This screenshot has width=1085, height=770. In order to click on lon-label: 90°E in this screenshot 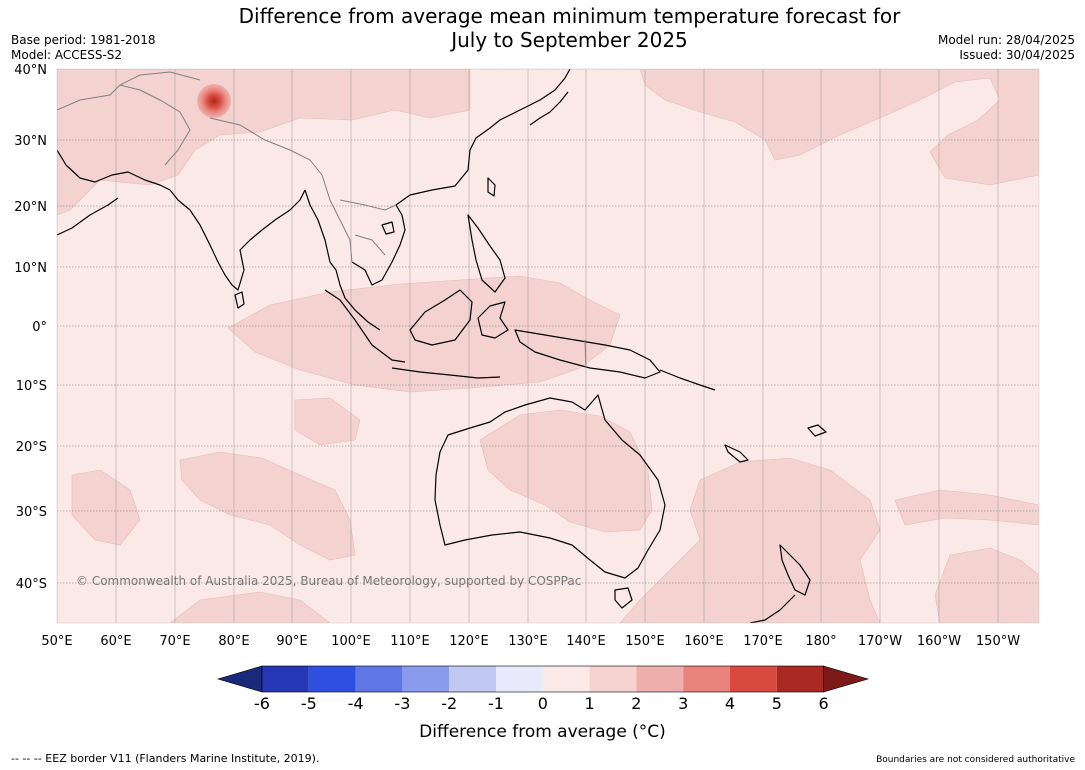, I will do `click(291, 641)`.